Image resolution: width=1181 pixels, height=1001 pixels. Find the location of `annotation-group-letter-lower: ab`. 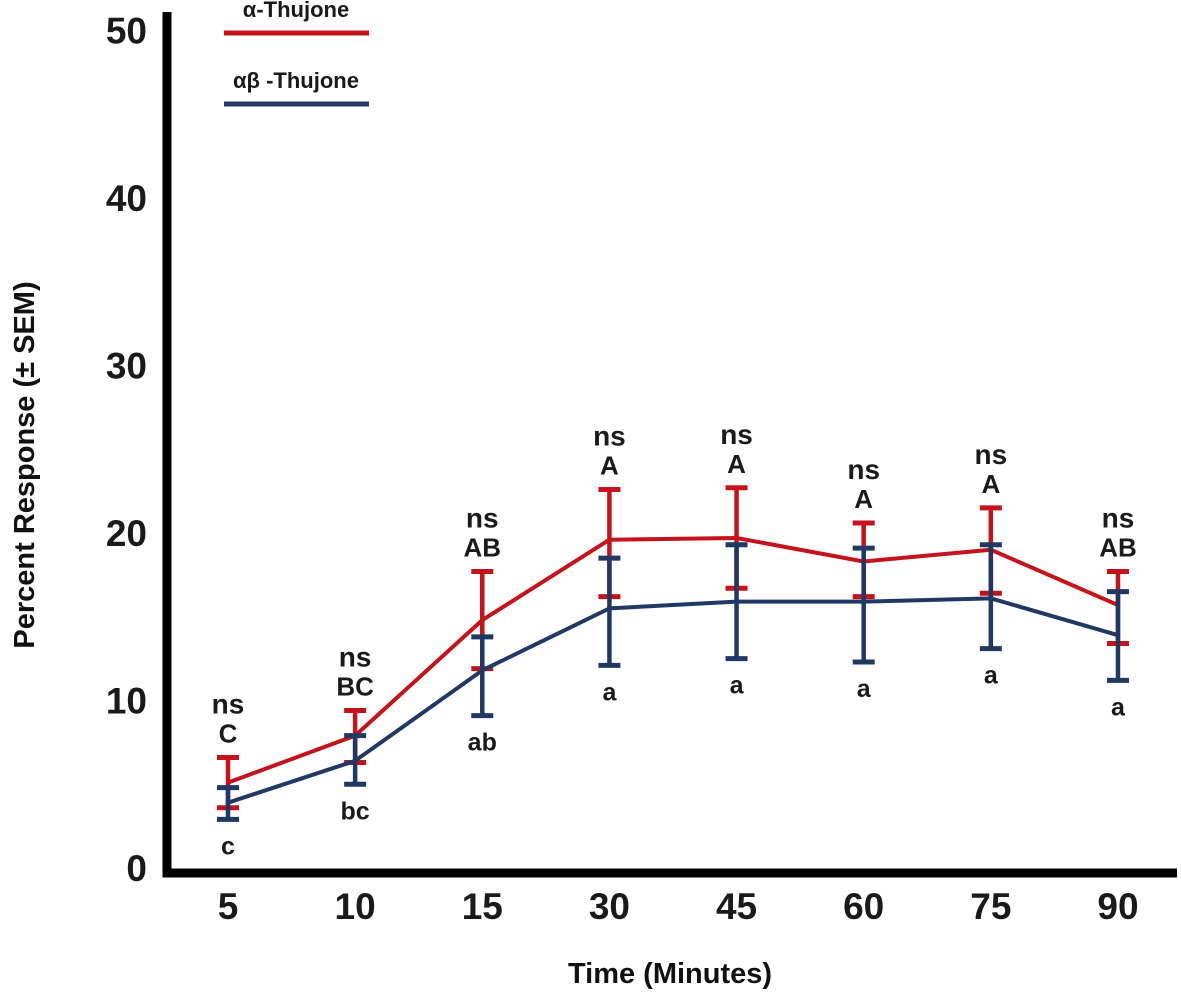

annotation-group-letter-lower: ab is located at coordinates (482, 743).